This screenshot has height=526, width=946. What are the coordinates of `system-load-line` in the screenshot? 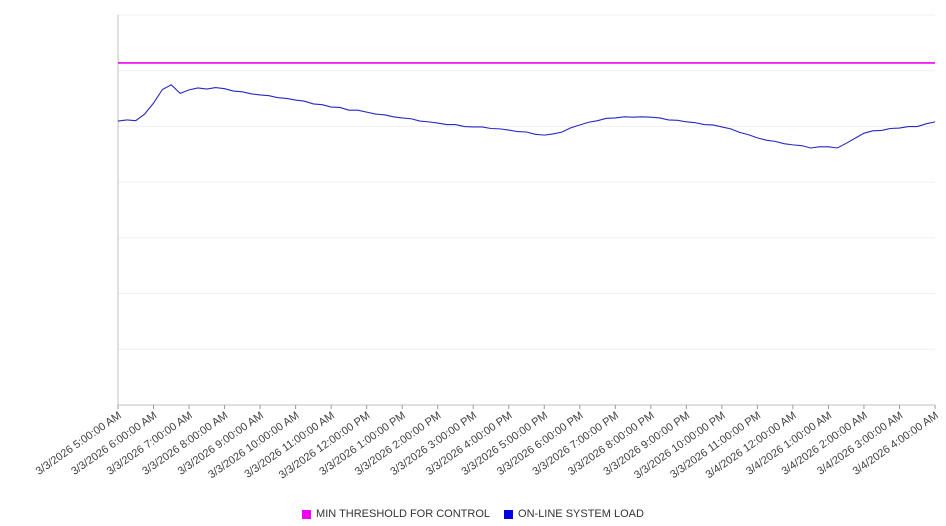 It's located at (526, 116).